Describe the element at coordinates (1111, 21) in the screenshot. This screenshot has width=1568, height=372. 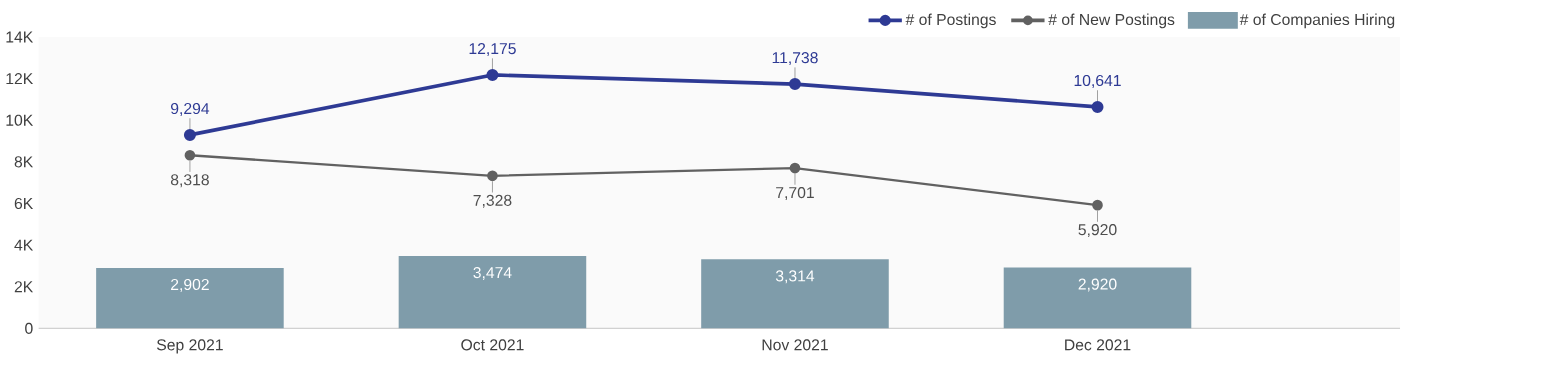
I see `legend-label: # of New Postings` at that location.